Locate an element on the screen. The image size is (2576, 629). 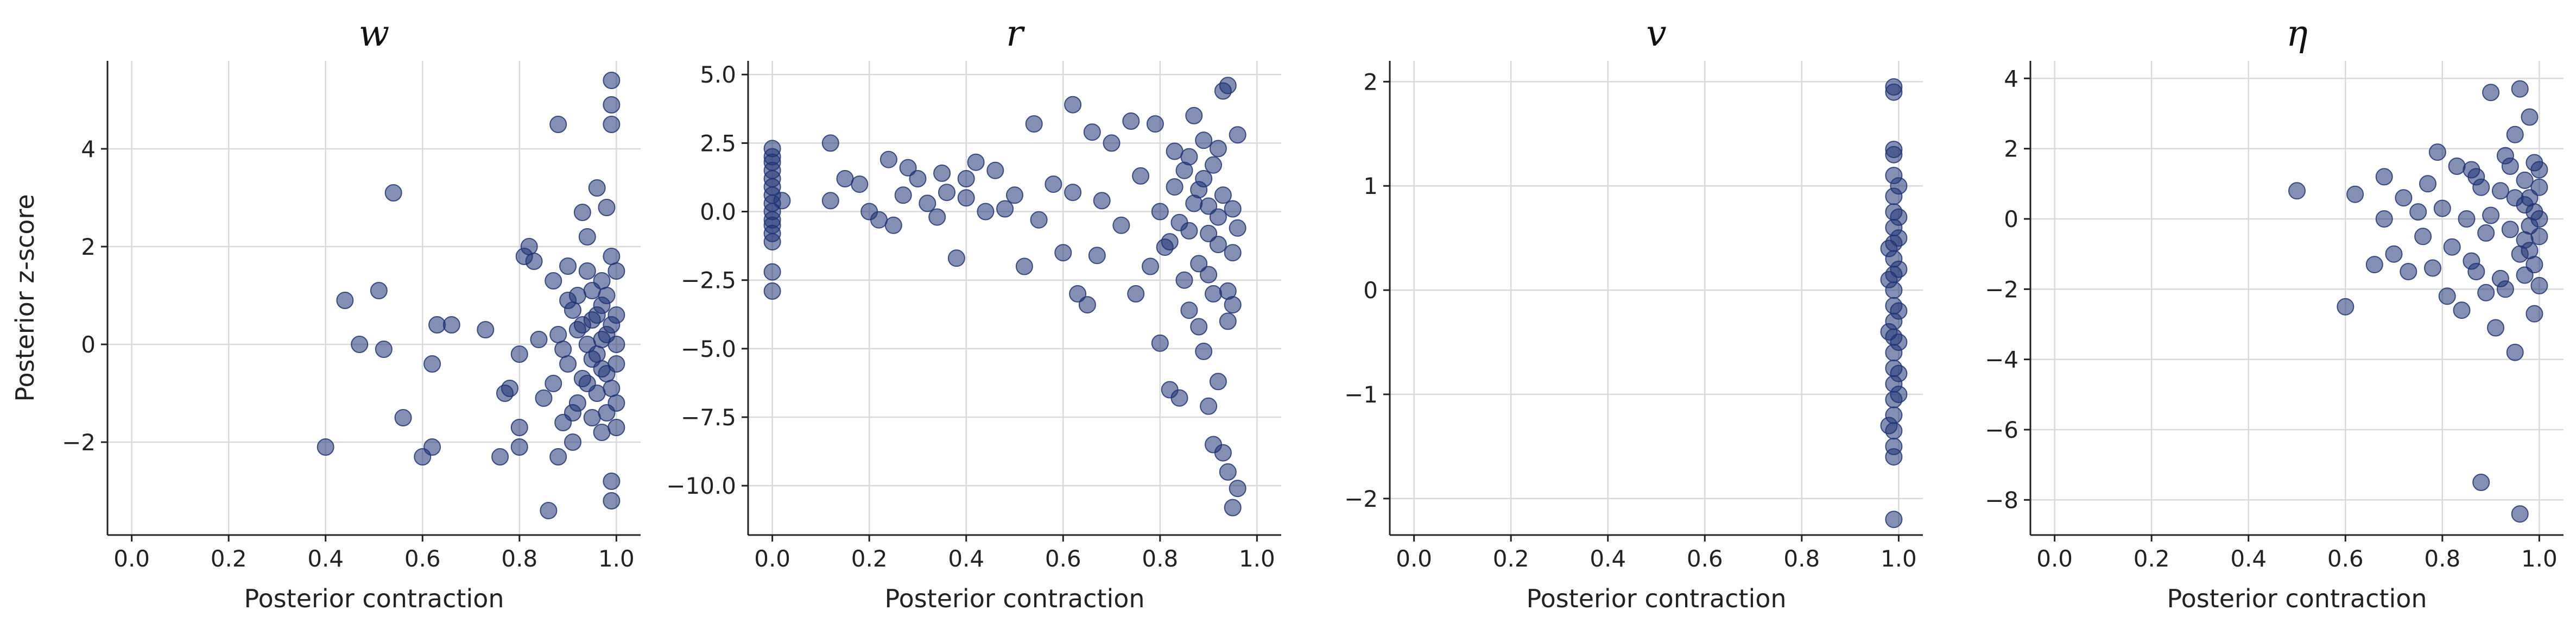
x-axis-label: Posterior contraction is located at coordinates (2297, 598).